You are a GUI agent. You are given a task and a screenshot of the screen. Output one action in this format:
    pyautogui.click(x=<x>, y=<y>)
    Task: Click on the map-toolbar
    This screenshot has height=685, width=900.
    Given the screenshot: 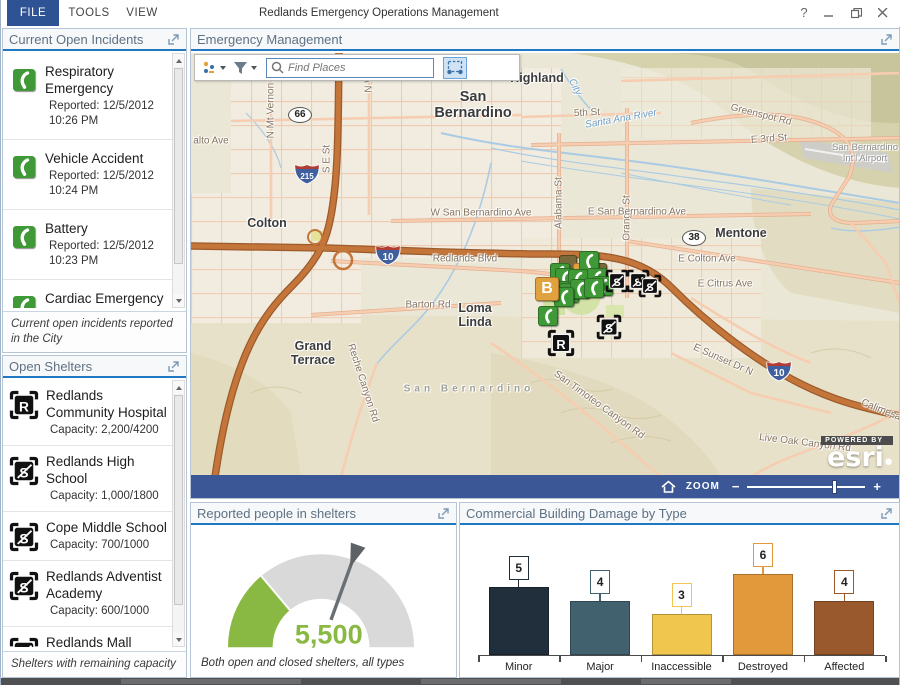 What is the action you would take?
    pyautogui.click(x=357, y=67)
    